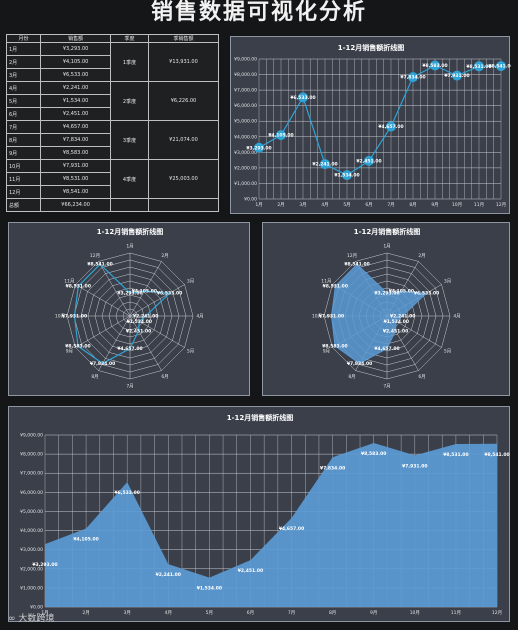 The width and height of the screenshot is (518, 630). What do you see at coordinates (13, 619) in the screenshot?
I see `watermark-logo-icon: ∞` at bounding box center [13, 619].